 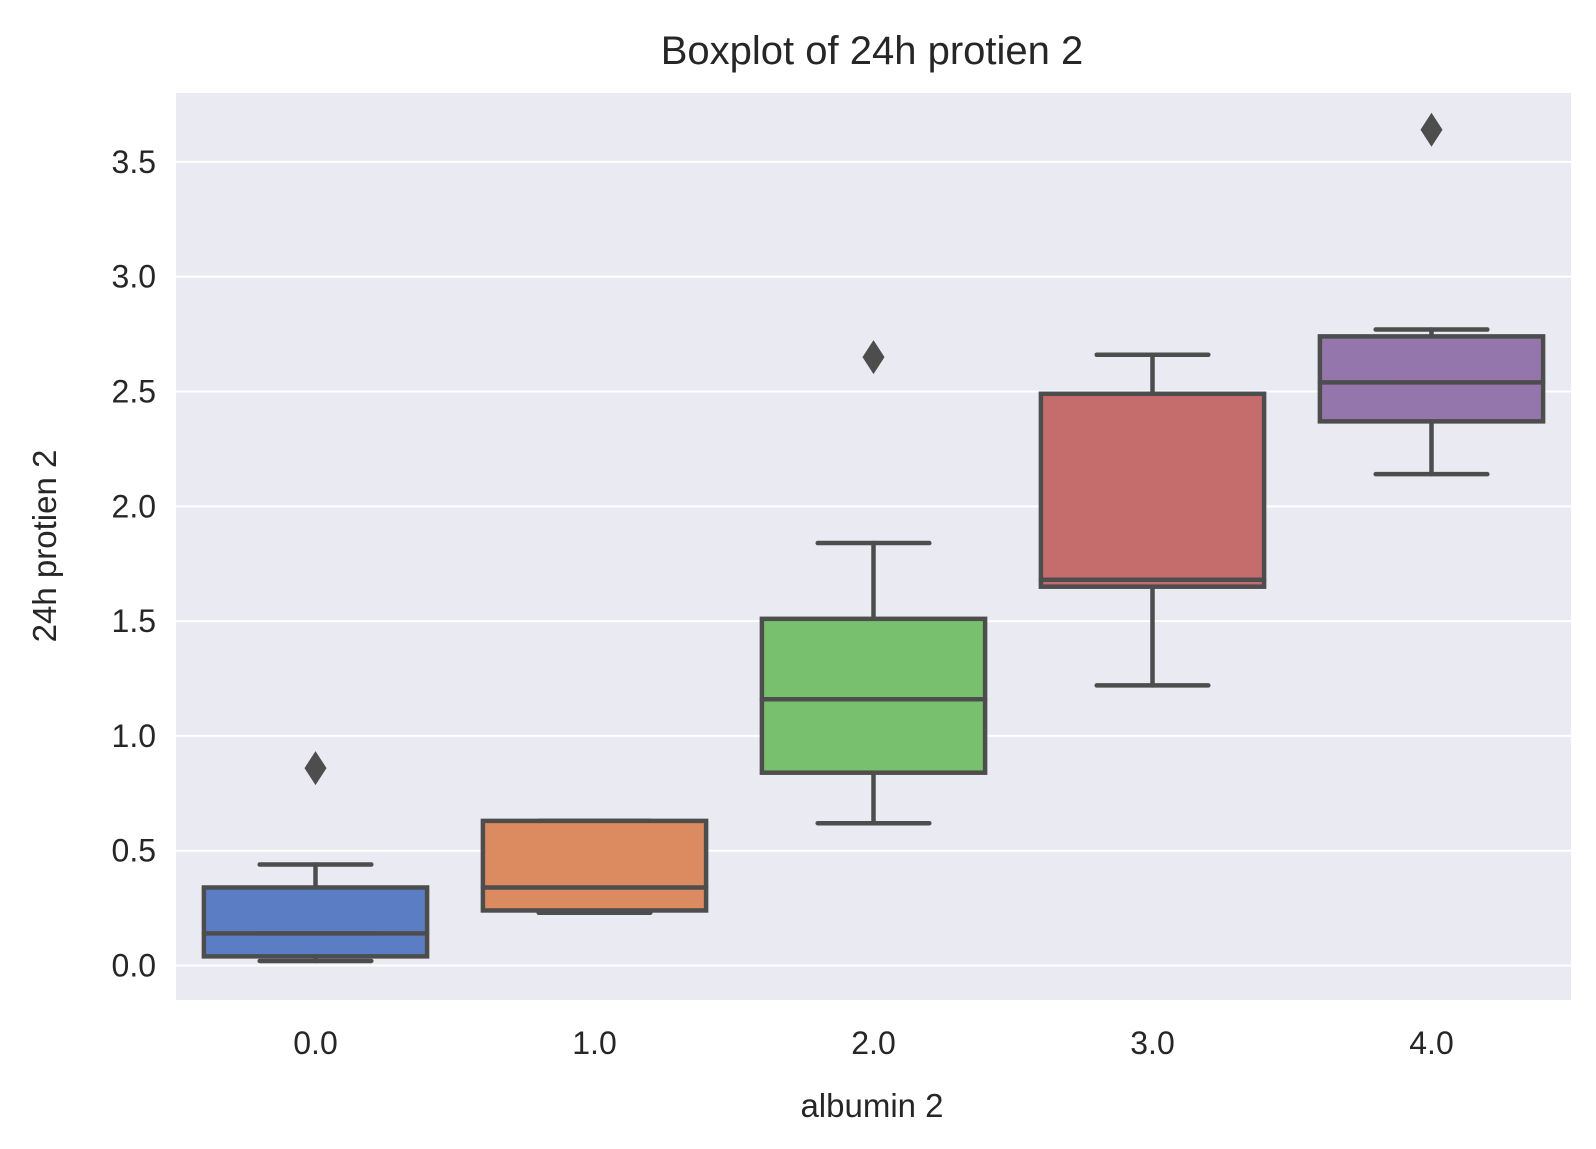 I want to click on y-tick-label: 2.5, so click(x=134, y=392).